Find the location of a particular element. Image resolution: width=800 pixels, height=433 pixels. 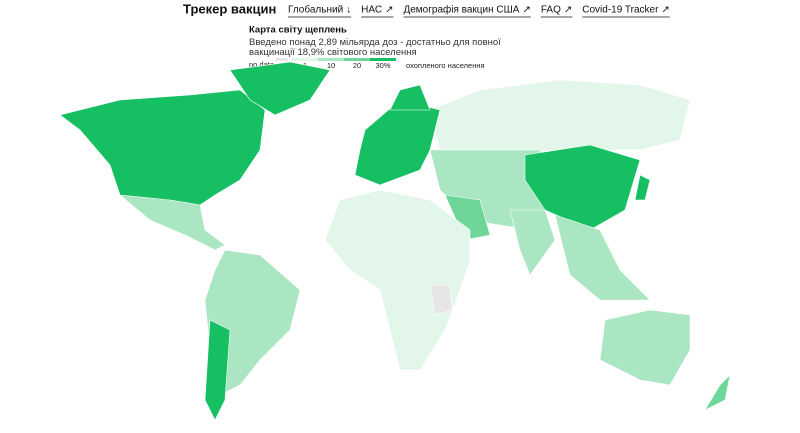

nav-link: Covid-19 Tracker is located at coordinates (620, 10).